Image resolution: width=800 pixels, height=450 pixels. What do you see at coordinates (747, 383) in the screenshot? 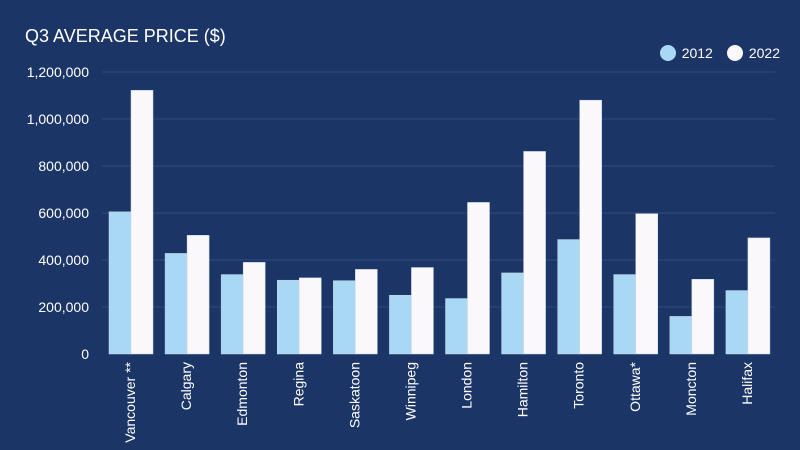
I see `x-tick-label: Halifax` at bounding box center [747, 383].